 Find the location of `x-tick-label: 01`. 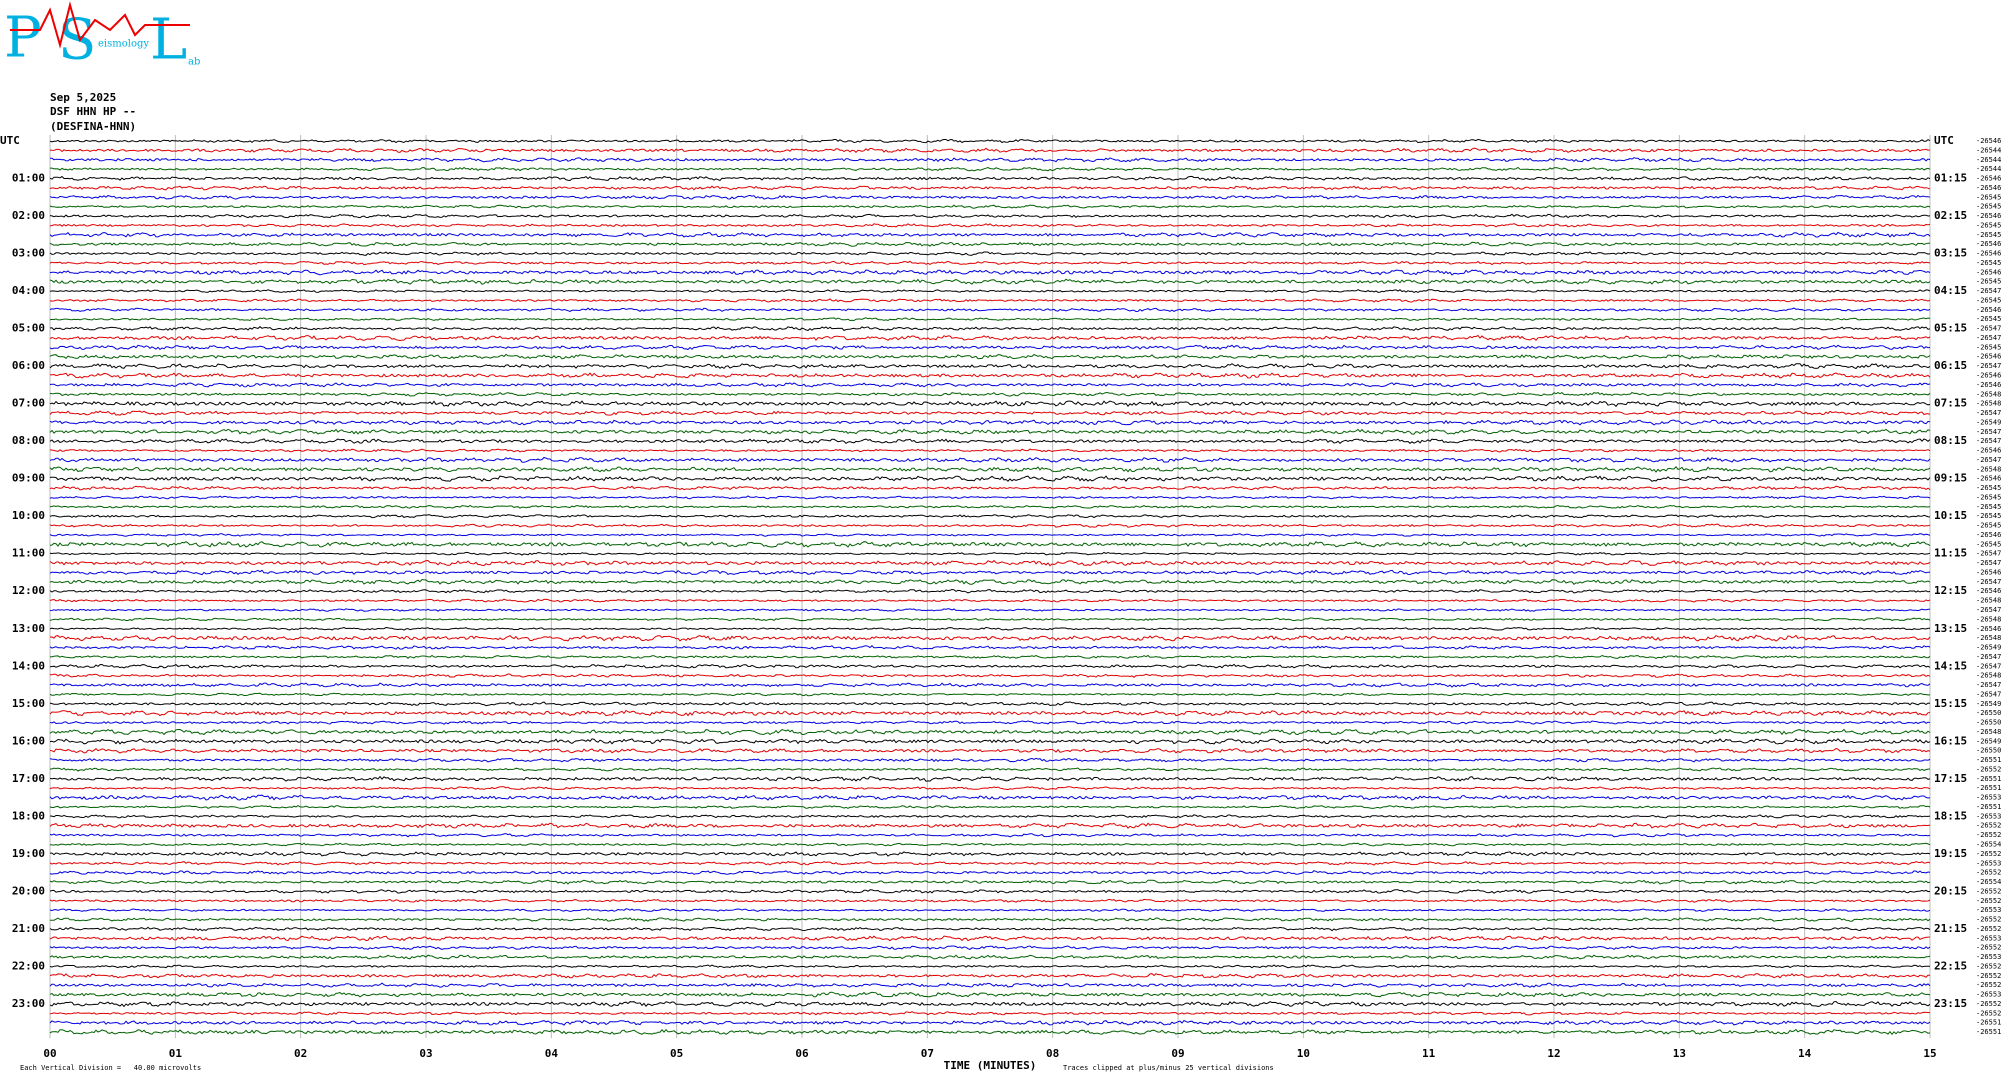

x-tick-label: 01 is located at coordinates (176, 1053).